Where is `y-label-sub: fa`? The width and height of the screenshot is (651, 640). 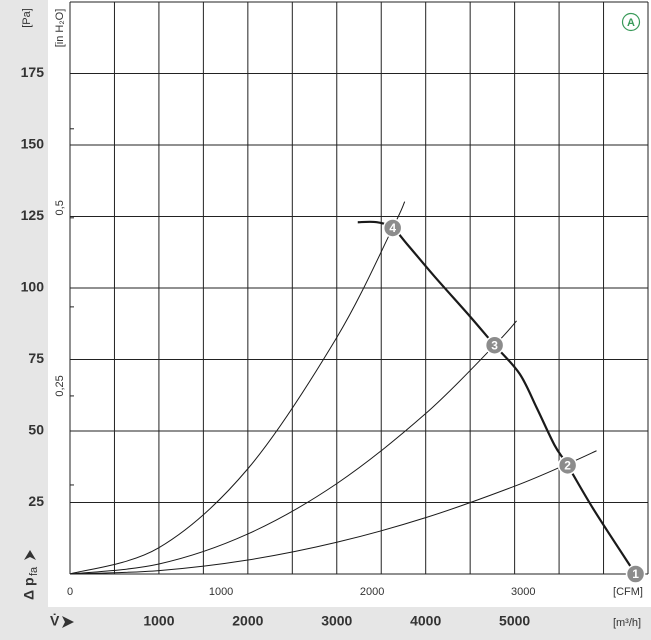
y-label-sub: fa is located at coordinates (34, 571).